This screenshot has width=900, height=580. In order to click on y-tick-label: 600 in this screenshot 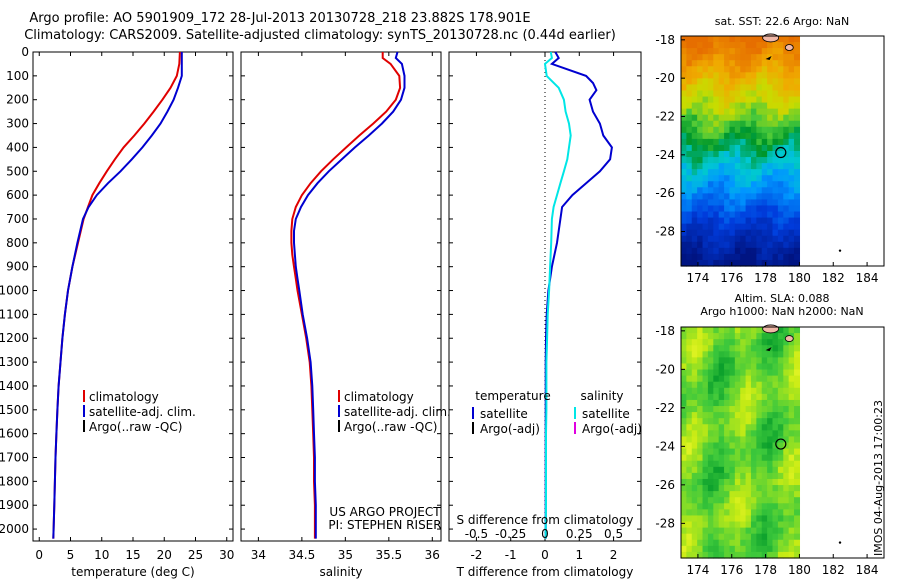, I will do `click(17, 195)`.